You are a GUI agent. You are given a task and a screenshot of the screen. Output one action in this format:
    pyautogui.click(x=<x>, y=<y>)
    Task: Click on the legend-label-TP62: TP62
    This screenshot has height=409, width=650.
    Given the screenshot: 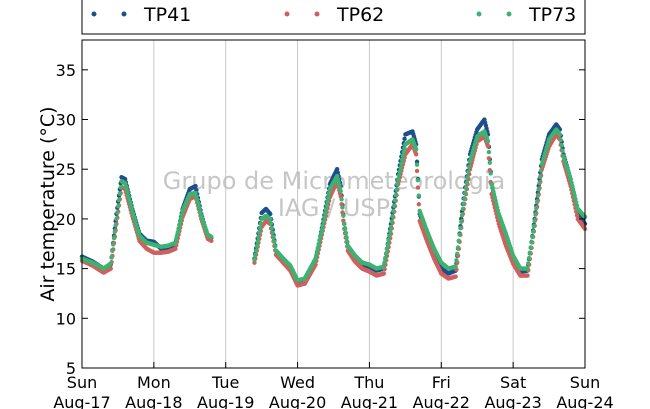 What is the action you would take?
    pyautogui.click(x=360, y=15)
    